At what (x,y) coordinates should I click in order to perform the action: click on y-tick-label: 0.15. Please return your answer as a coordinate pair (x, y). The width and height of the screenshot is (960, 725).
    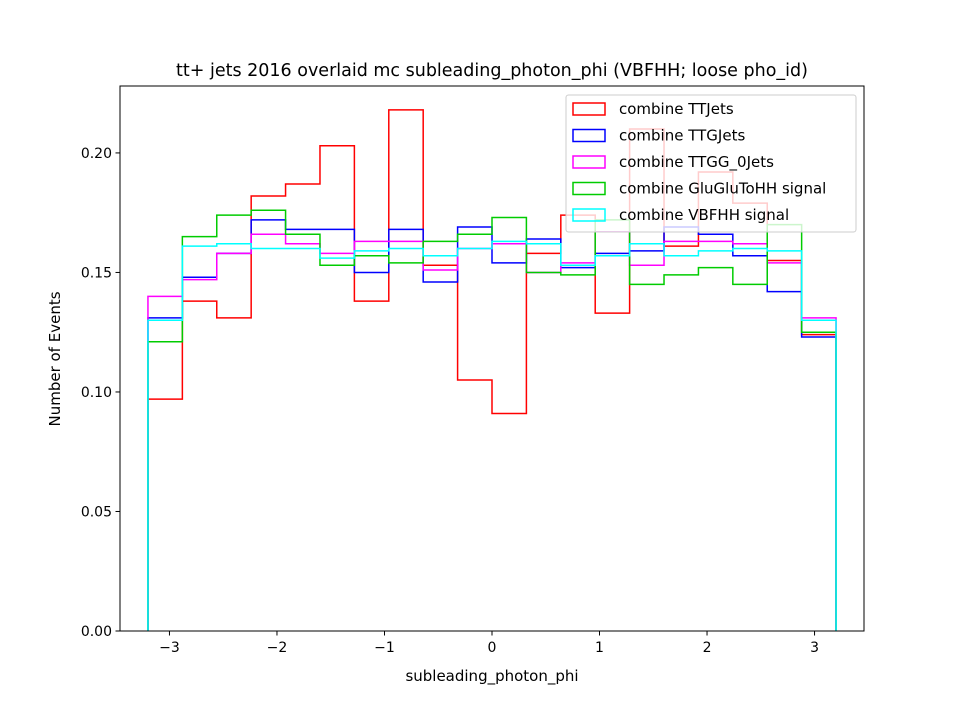
    Looking at the image, I should click on (96, 273).